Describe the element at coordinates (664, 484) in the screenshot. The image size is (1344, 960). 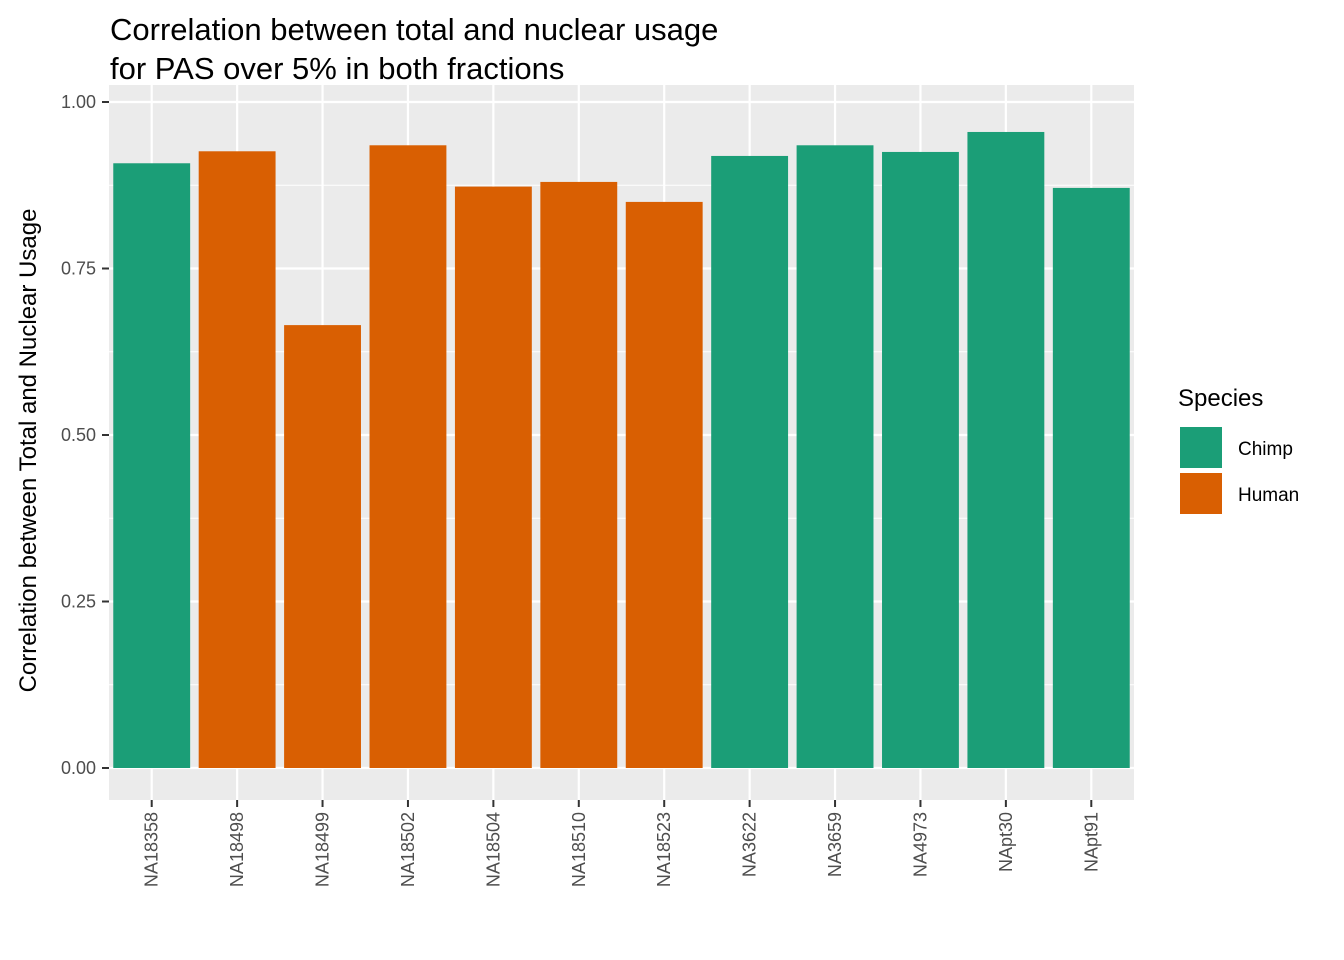
I see `bar-na18523` at that location.